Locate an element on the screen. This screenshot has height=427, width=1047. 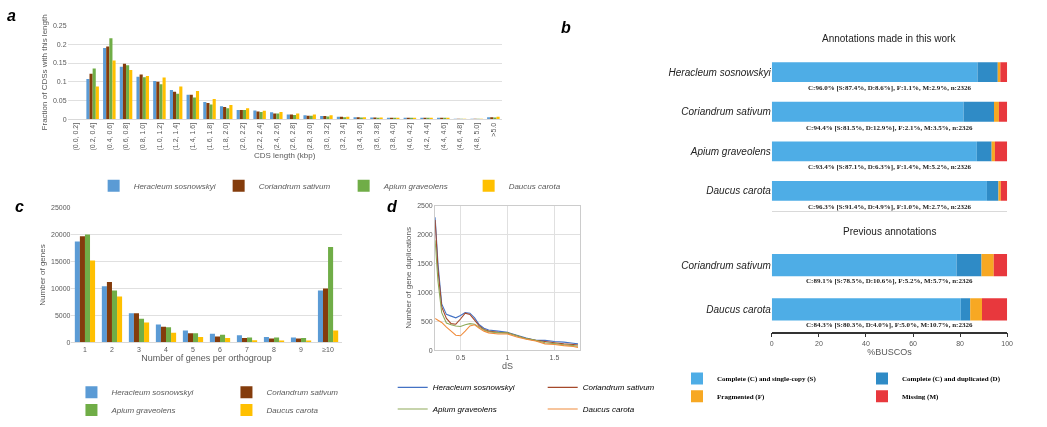
x-axis-title: Number of genes per orthogroup is located at coordinates (206, 357).